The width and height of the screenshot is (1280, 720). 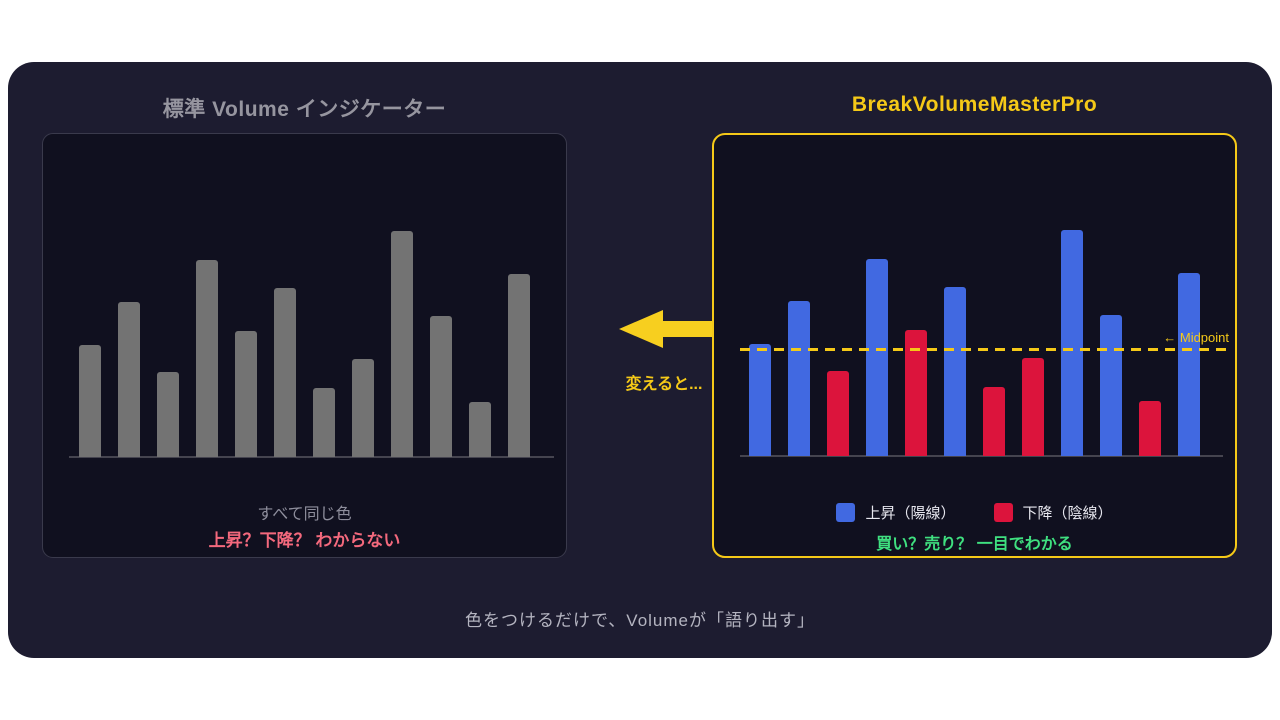 What do you see at coordinates (974, 104) in the screenshot?
I see `right-chart-title: BreakVolumeMasterPro` at bounding box center [974, 104].